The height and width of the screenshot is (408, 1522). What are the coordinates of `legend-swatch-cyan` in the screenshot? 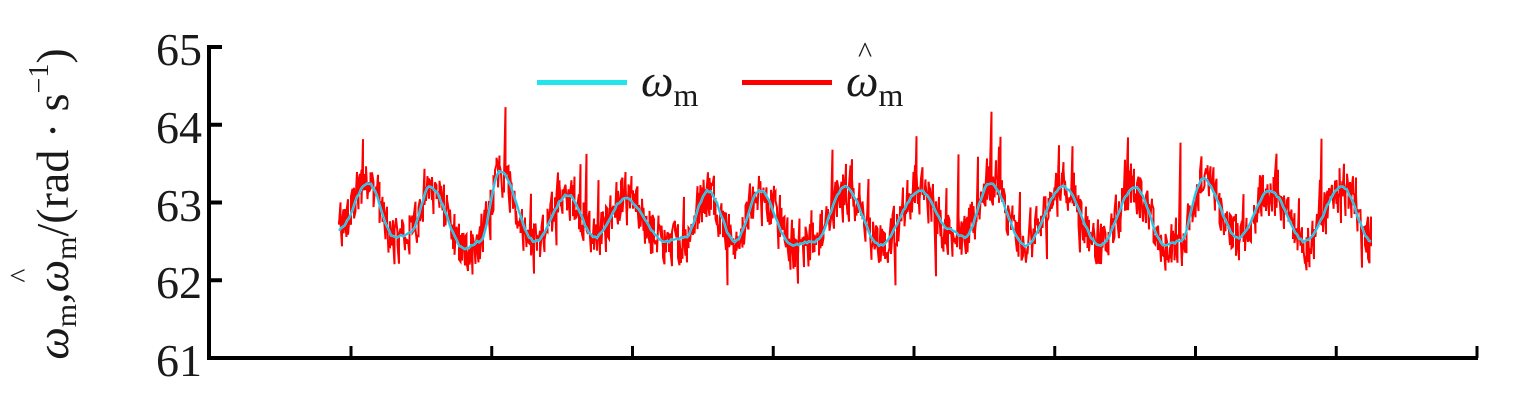 It's located at (582, 82).